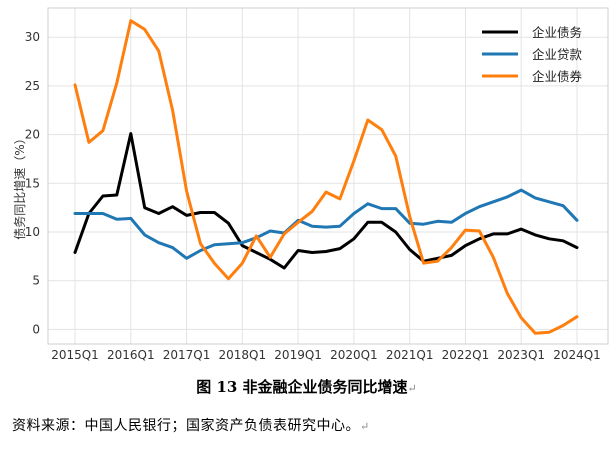 The height and width of the screenshot is (450, 613). What do you see at coordinates (19, 185) in the screenshot?
I see `y-axis-label: 债务同比增速（%）` at bounding box center [19, 185].